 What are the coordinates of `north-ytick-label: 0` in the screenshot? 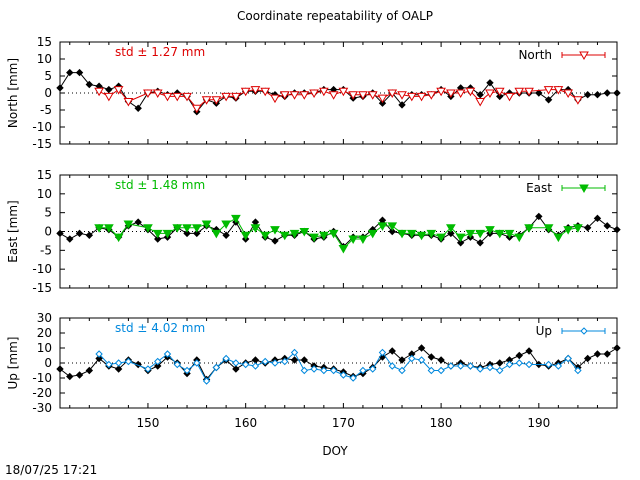 It's located at (48, 93).